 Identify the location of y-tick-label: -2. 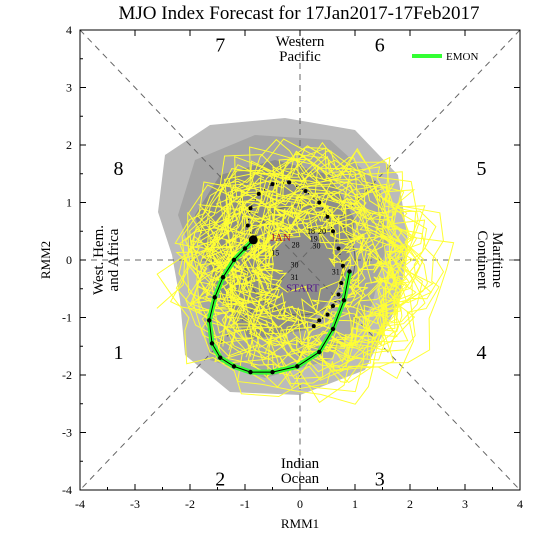
(67, 375).